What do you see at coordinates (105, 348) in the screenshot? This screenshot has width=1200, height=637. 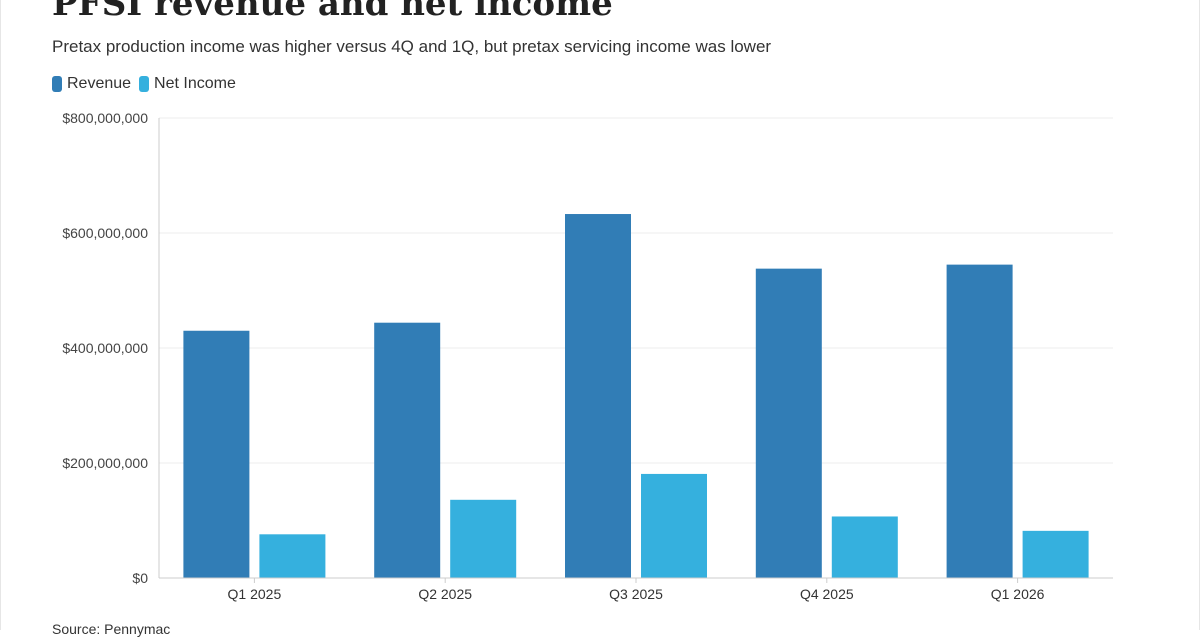 I see `y-tick-label: $400,000,000` at bounding box center [105, 348].